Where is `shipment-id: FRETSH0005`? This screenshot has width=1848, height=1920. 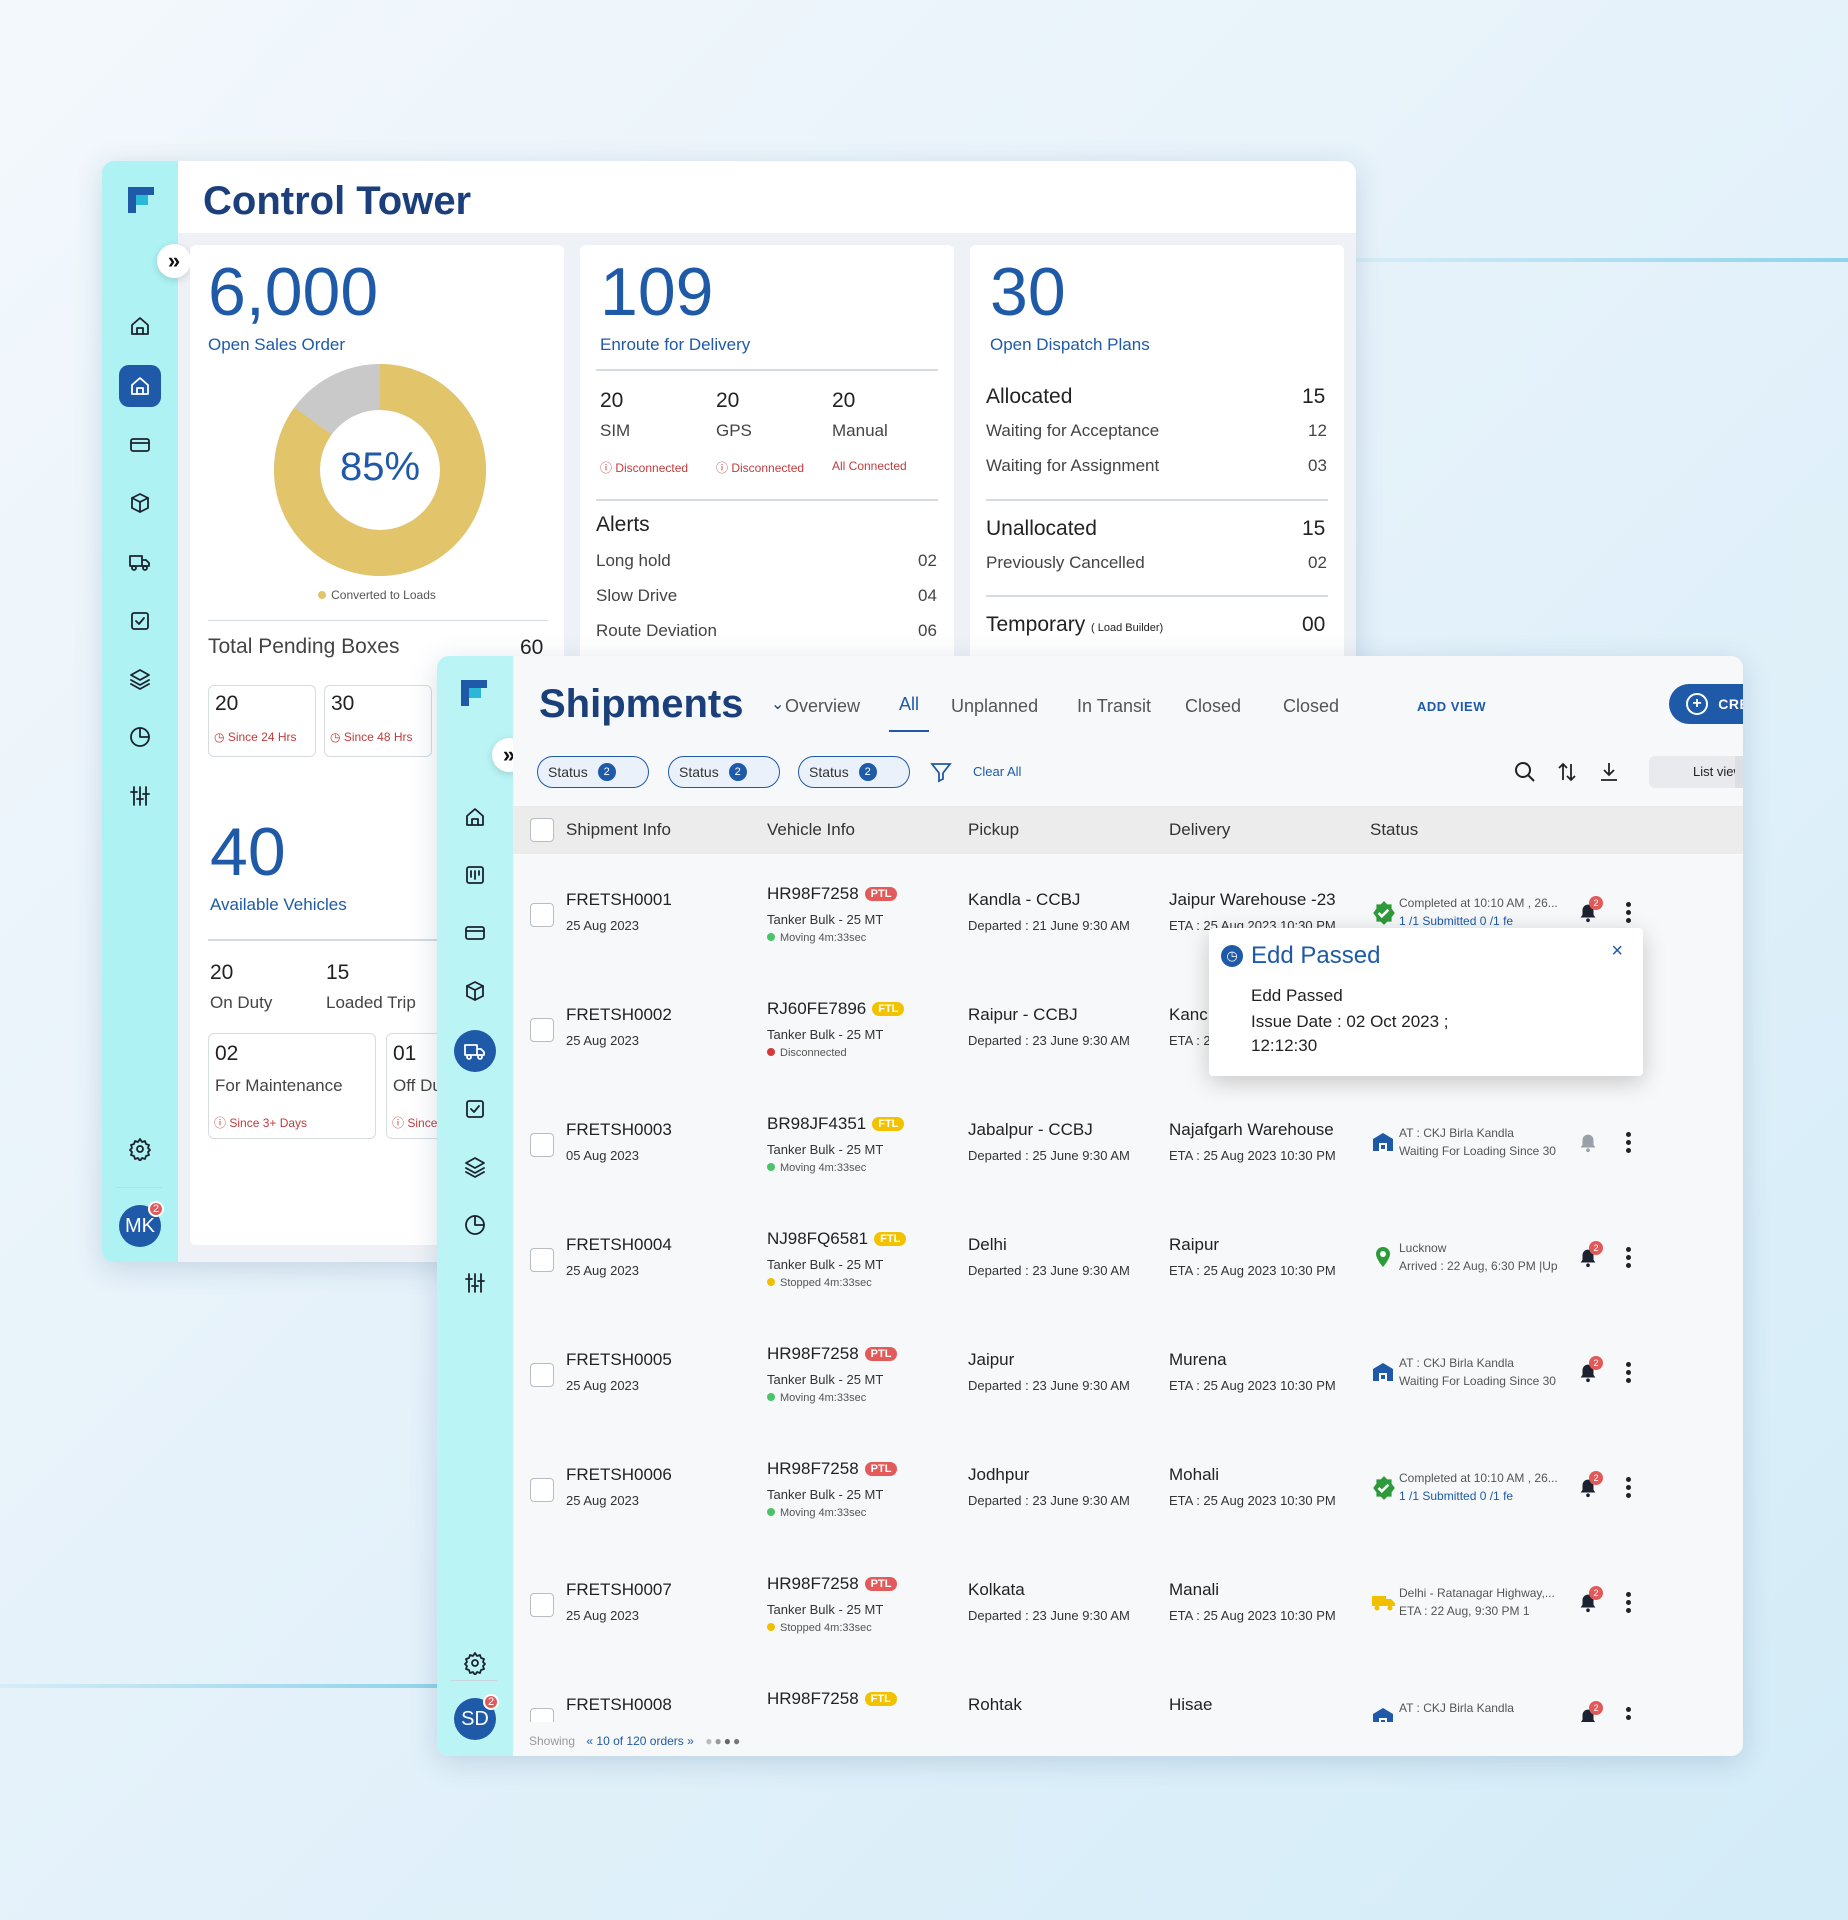 shipment-id: FRETSH0005 is located at coordinates (619, 1359).